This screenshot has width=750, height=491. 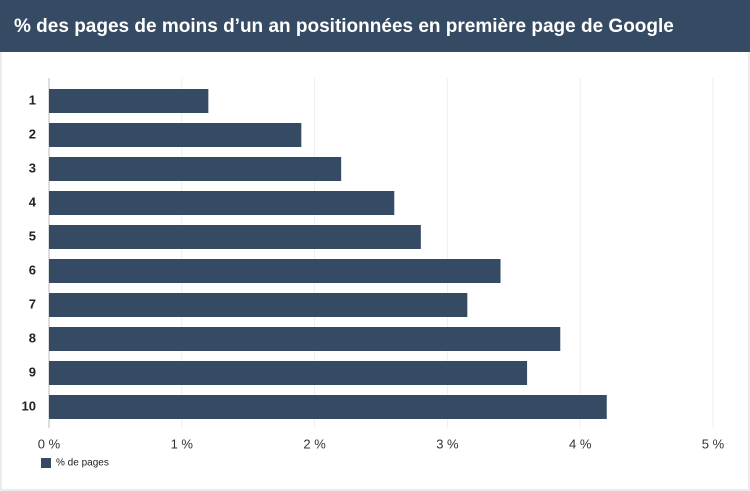 What do you see at coordinates (32, 303) in the screenshot?
I see `y-tick-label: 7` at bounding box center [32, 303].